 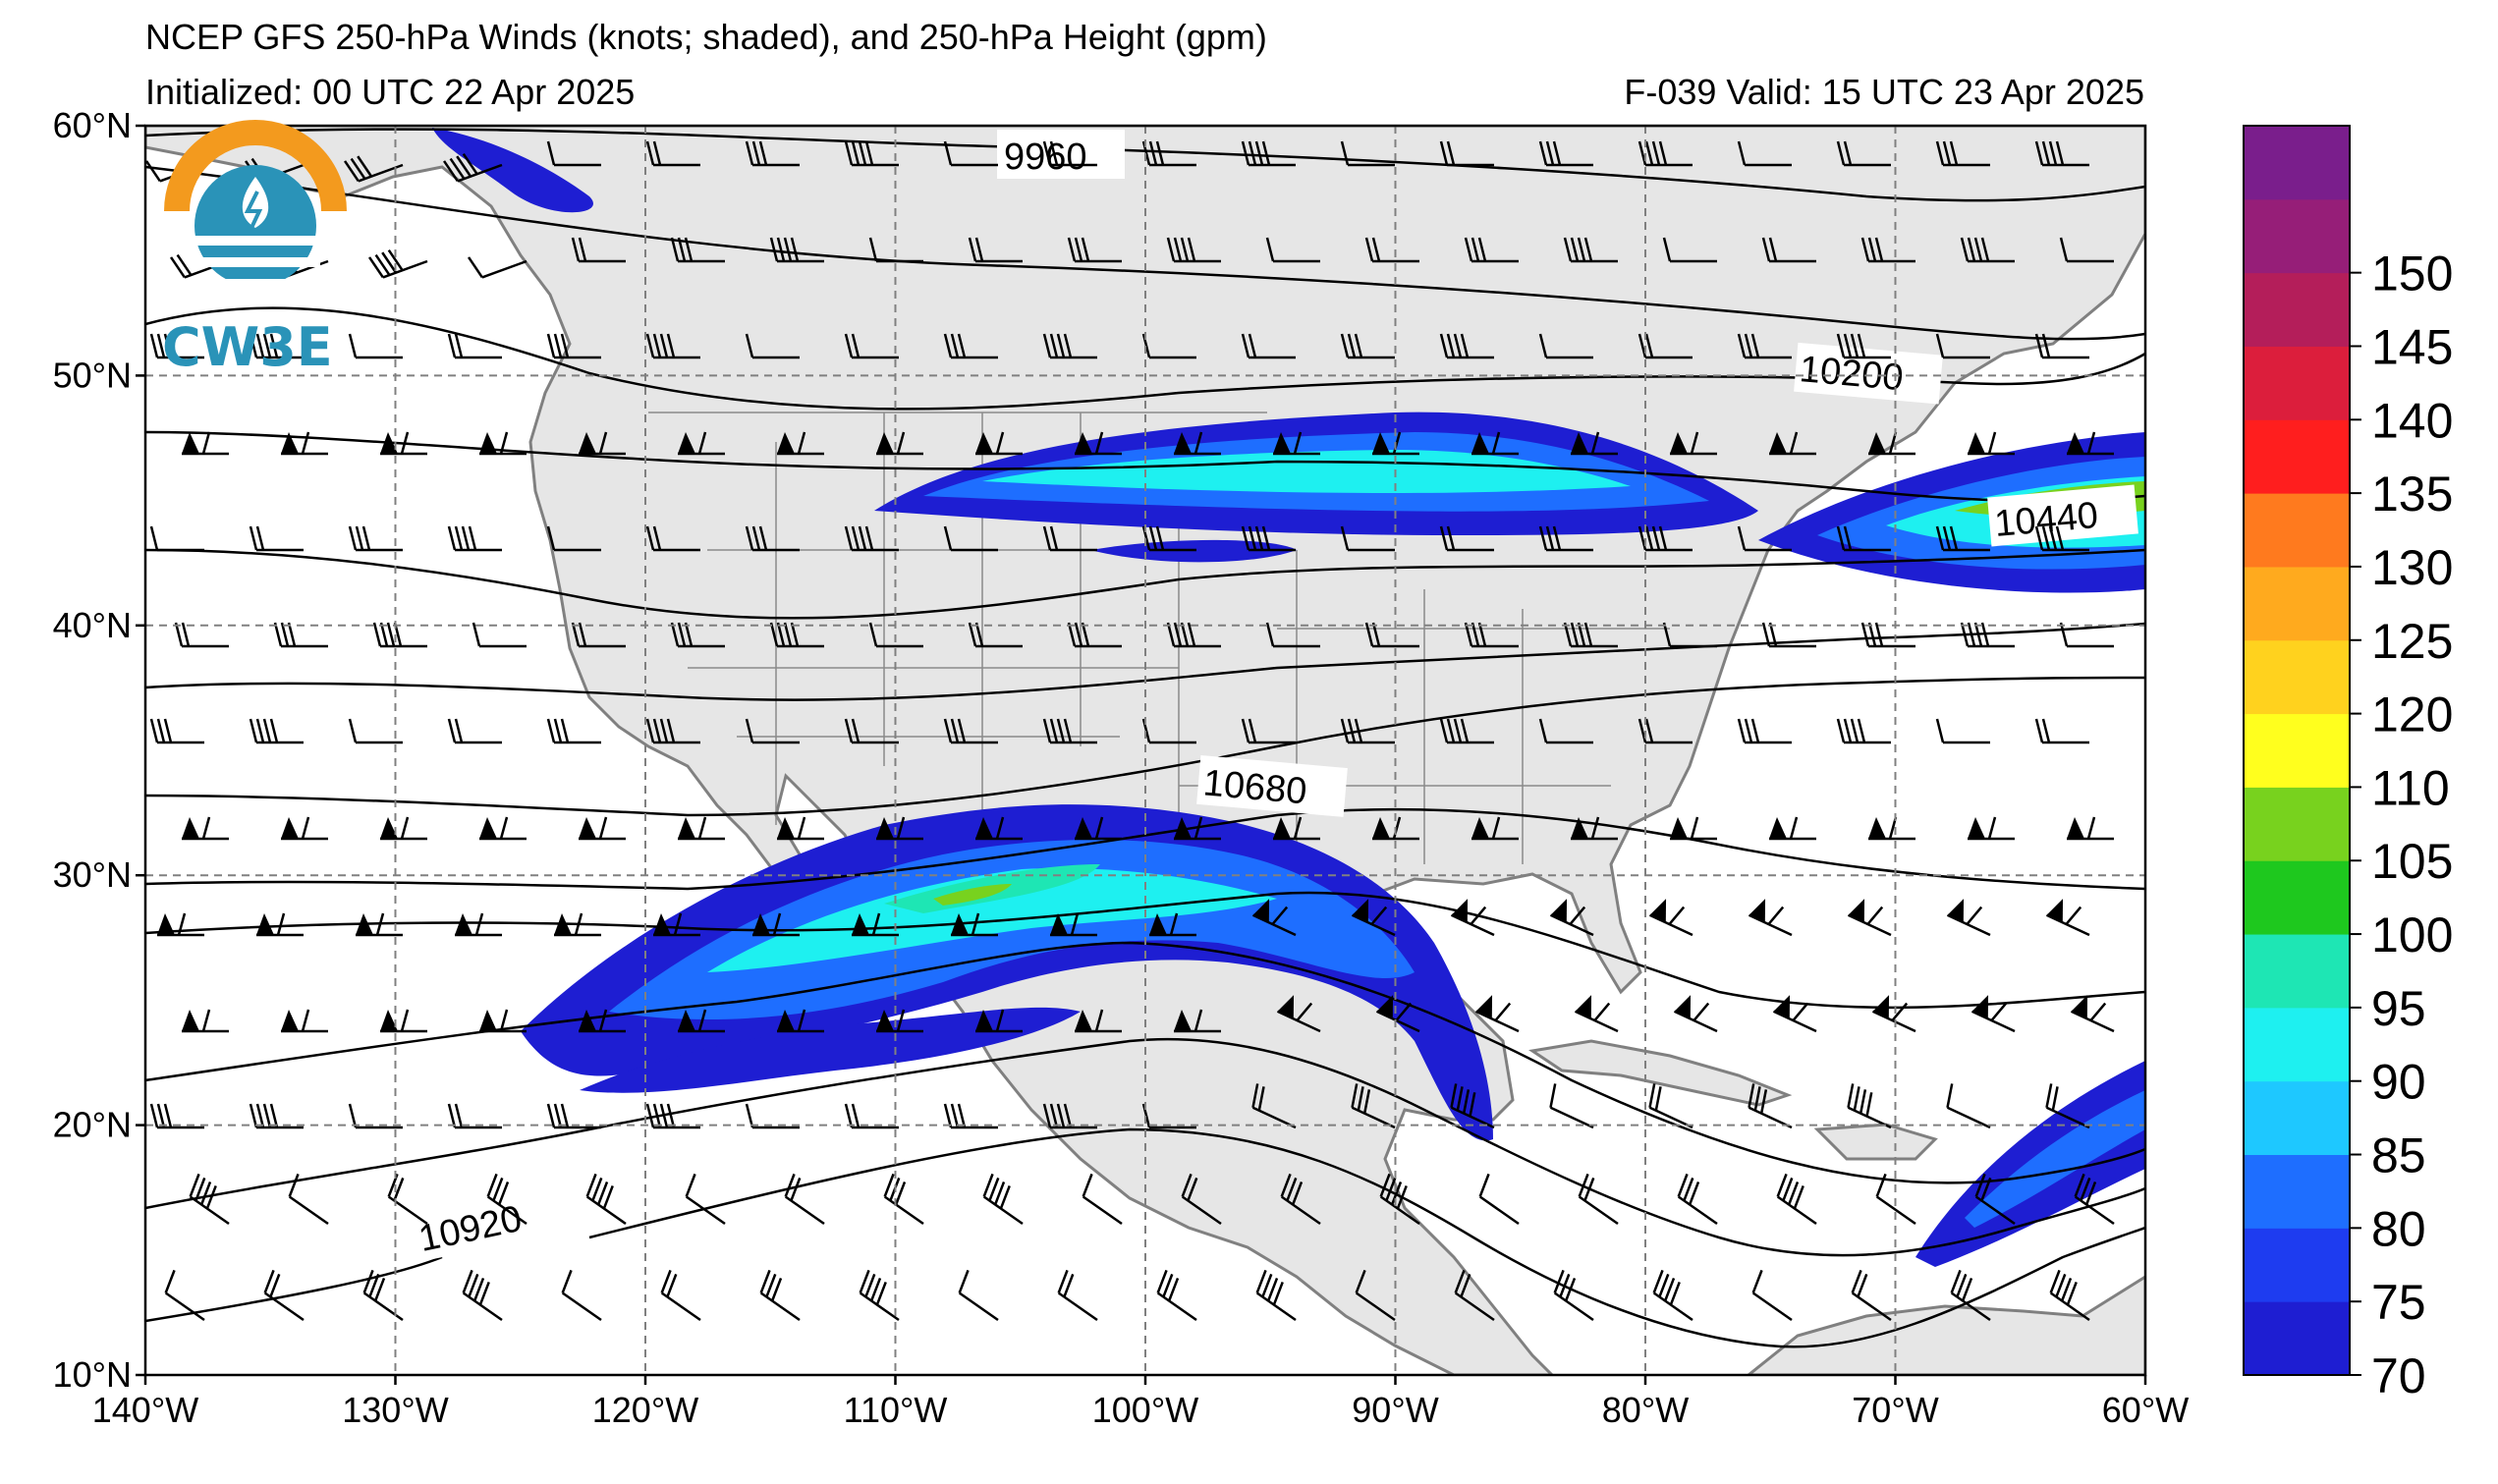 I want to click on colorbar-tick-label: 110, so click(x=2410, y=787).